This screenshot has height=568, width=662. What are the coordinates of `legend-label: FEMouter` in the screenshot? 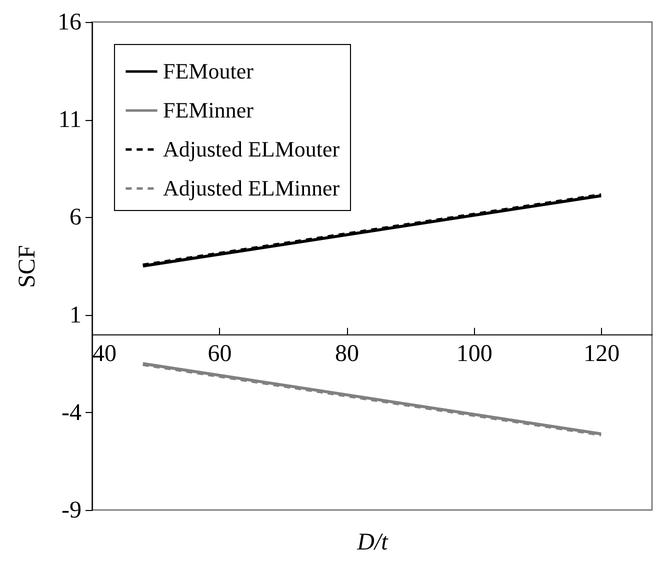 It's located at (208, 71).